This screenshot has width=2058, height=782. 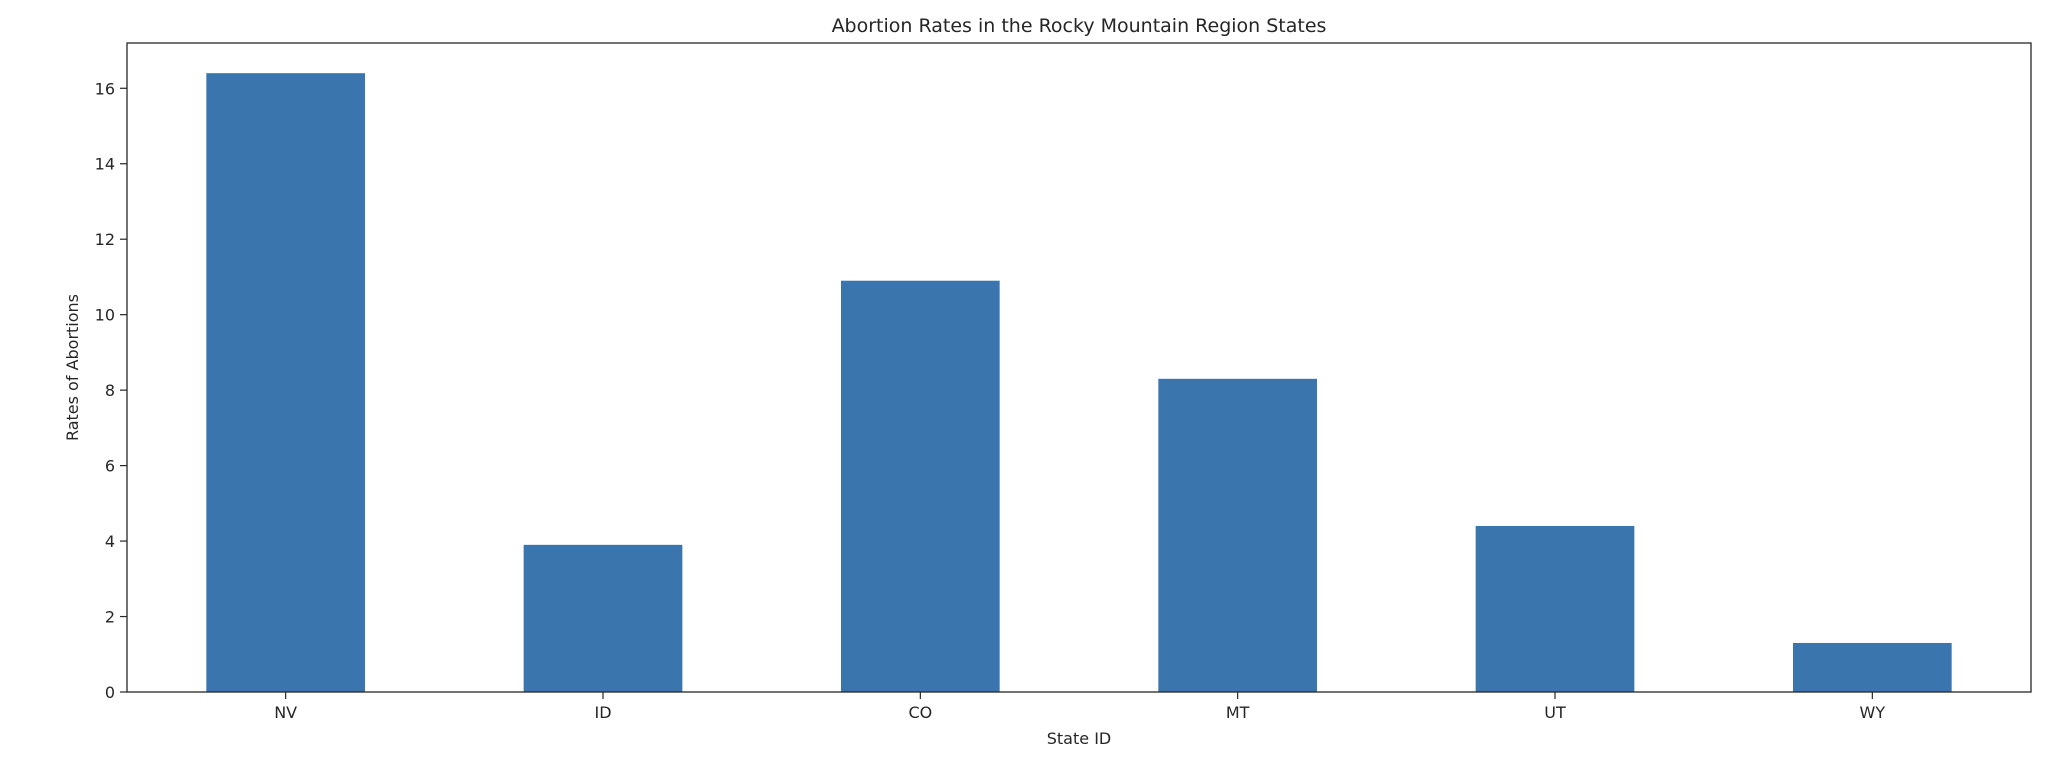 I want to click on bar-id, so click(x=603, y=618).